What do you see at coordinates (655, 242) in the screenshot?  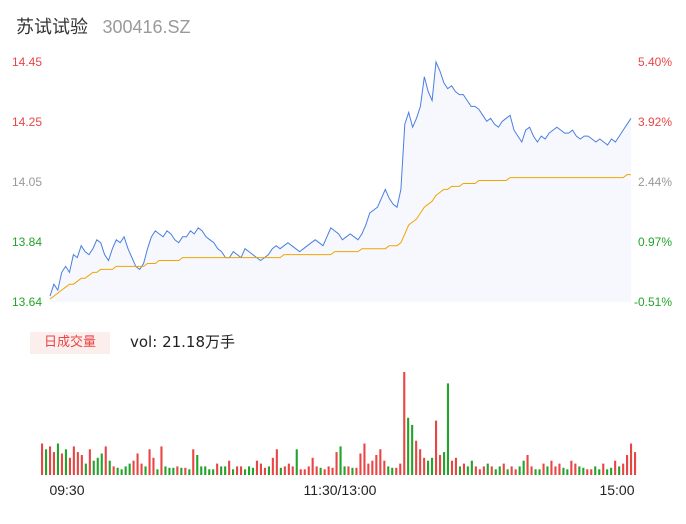 I see `percent-tick-label: 0.97%` at bounding box center [655, 242].